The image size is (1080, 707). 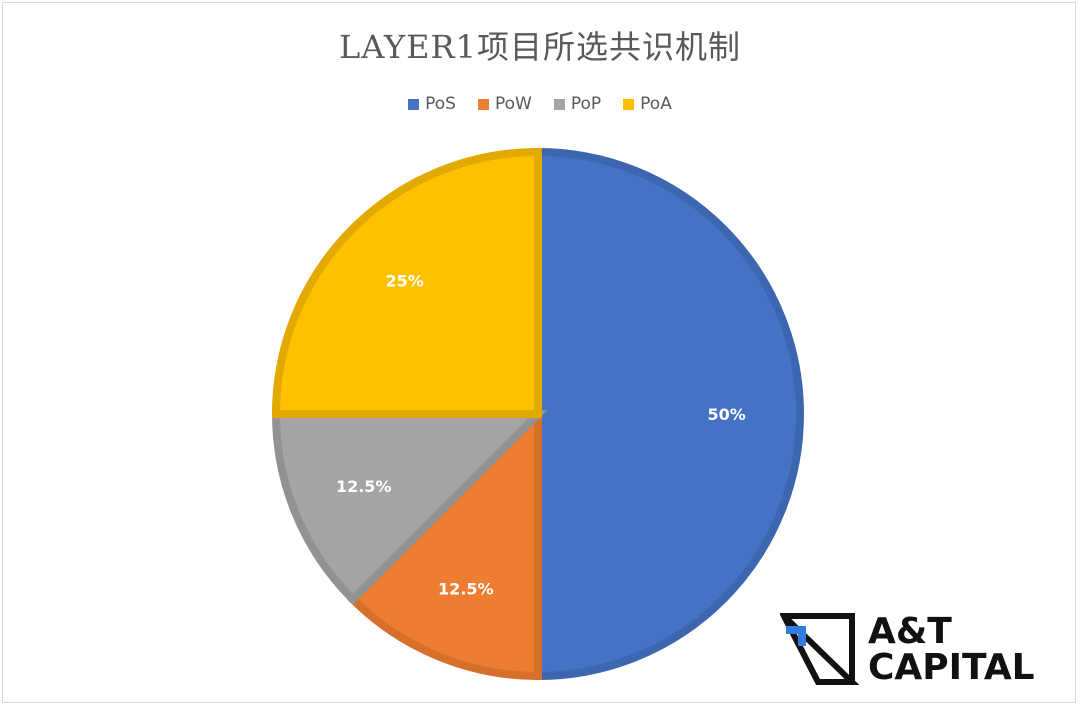 I want to click on legend-item-pow: PoW, so click(x=504, y=104).